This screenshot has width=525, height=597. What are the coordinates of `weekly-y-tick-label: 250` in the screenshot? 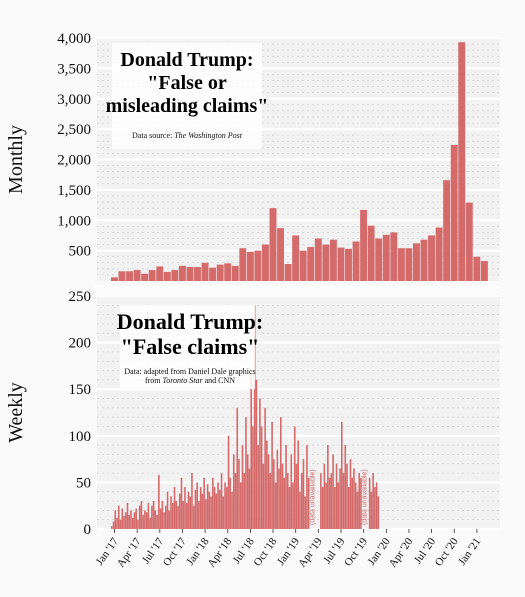 It's located at (80, 297).